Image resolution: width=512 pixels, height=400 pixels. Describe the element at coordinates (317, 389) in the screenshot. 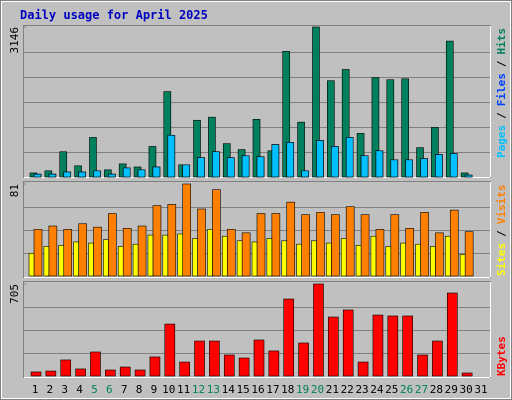

I see `x-tick-label: 20` at that location.